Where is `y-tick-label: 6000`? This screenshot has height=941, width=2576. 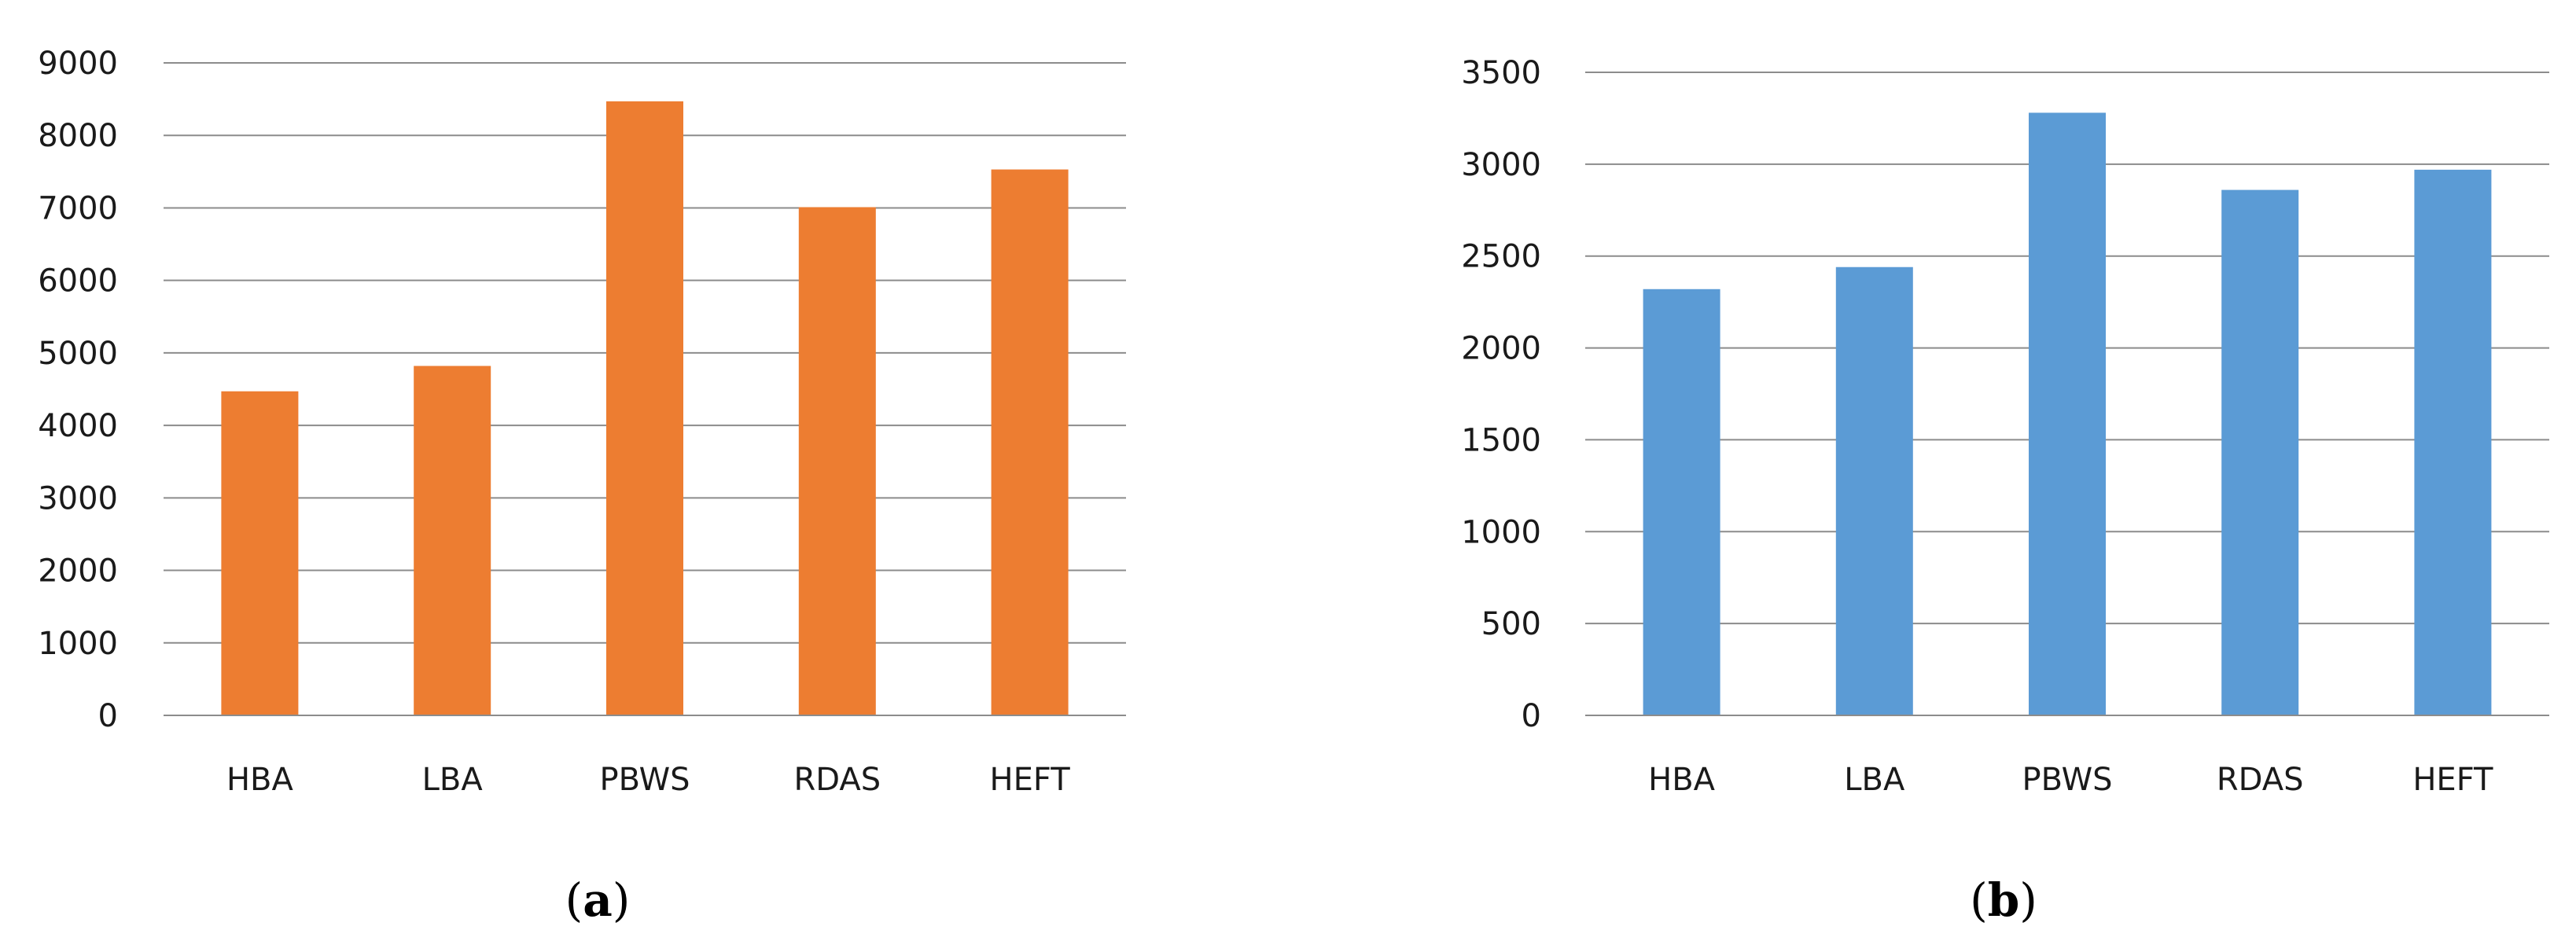
y-tick-label: 6000 is located at coordinates (78, 281).